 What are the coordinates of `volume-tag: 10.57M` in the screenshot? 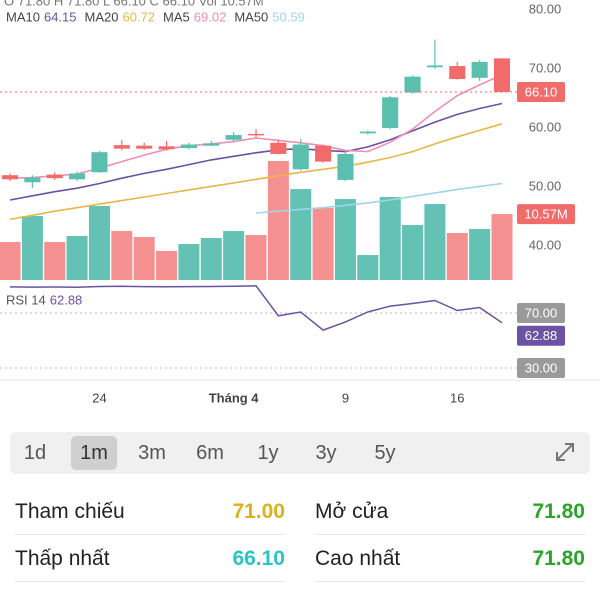 It's located at (545, 214).